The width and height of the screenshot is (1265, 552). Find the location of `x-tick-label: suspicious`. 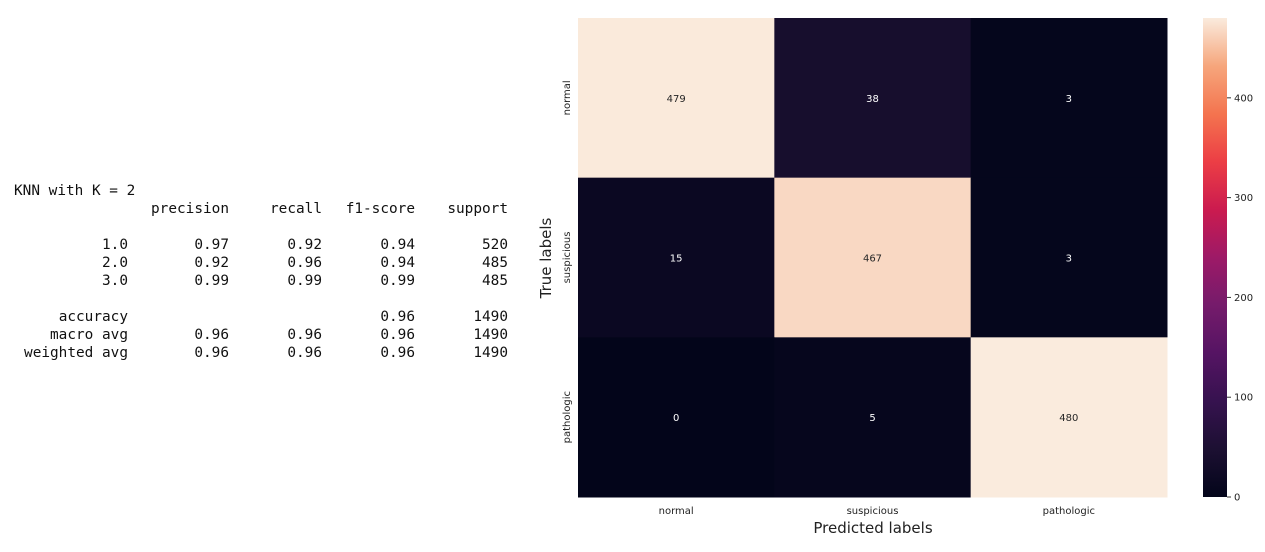

x-tick-label: suspicious is located at coordinates (873, 511).